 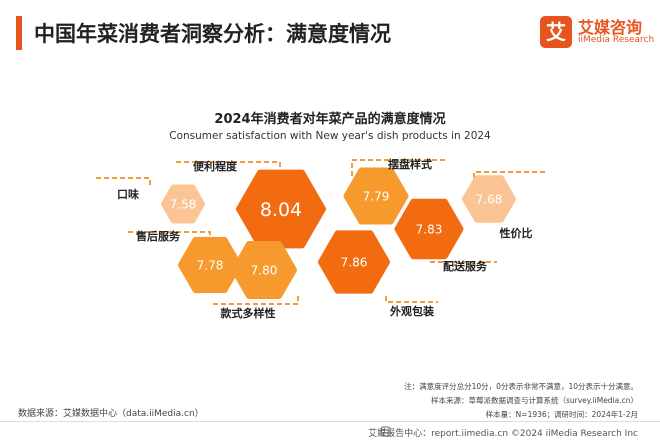 I want to click on brand-logo: 艾 艾媒咨询 iiMedia Research, so click(x=597, y=34).